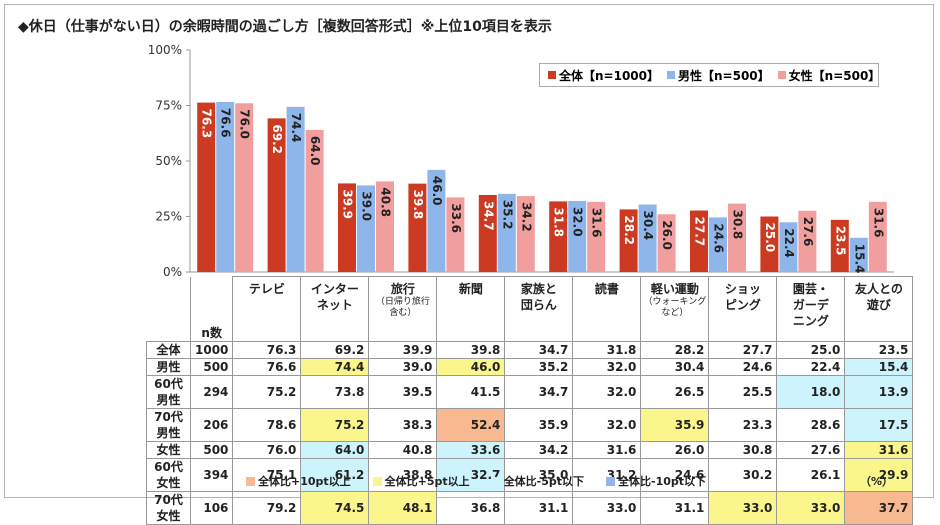 This screenshot has height=525, width=940. What do you see at coordinates (437, 191) in the screenshot?
I see `bar-value-label: 46.0` at bounding box center [437, 191].